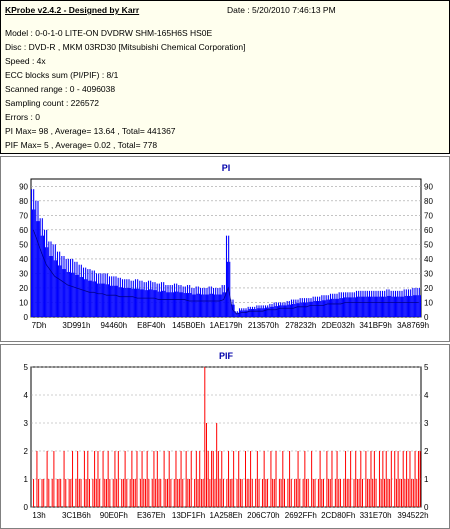  What do you see at coordinates (23, 230) in the screenshot?
I see `y-tick-label-left: 60` at bounding box center [23, 230].